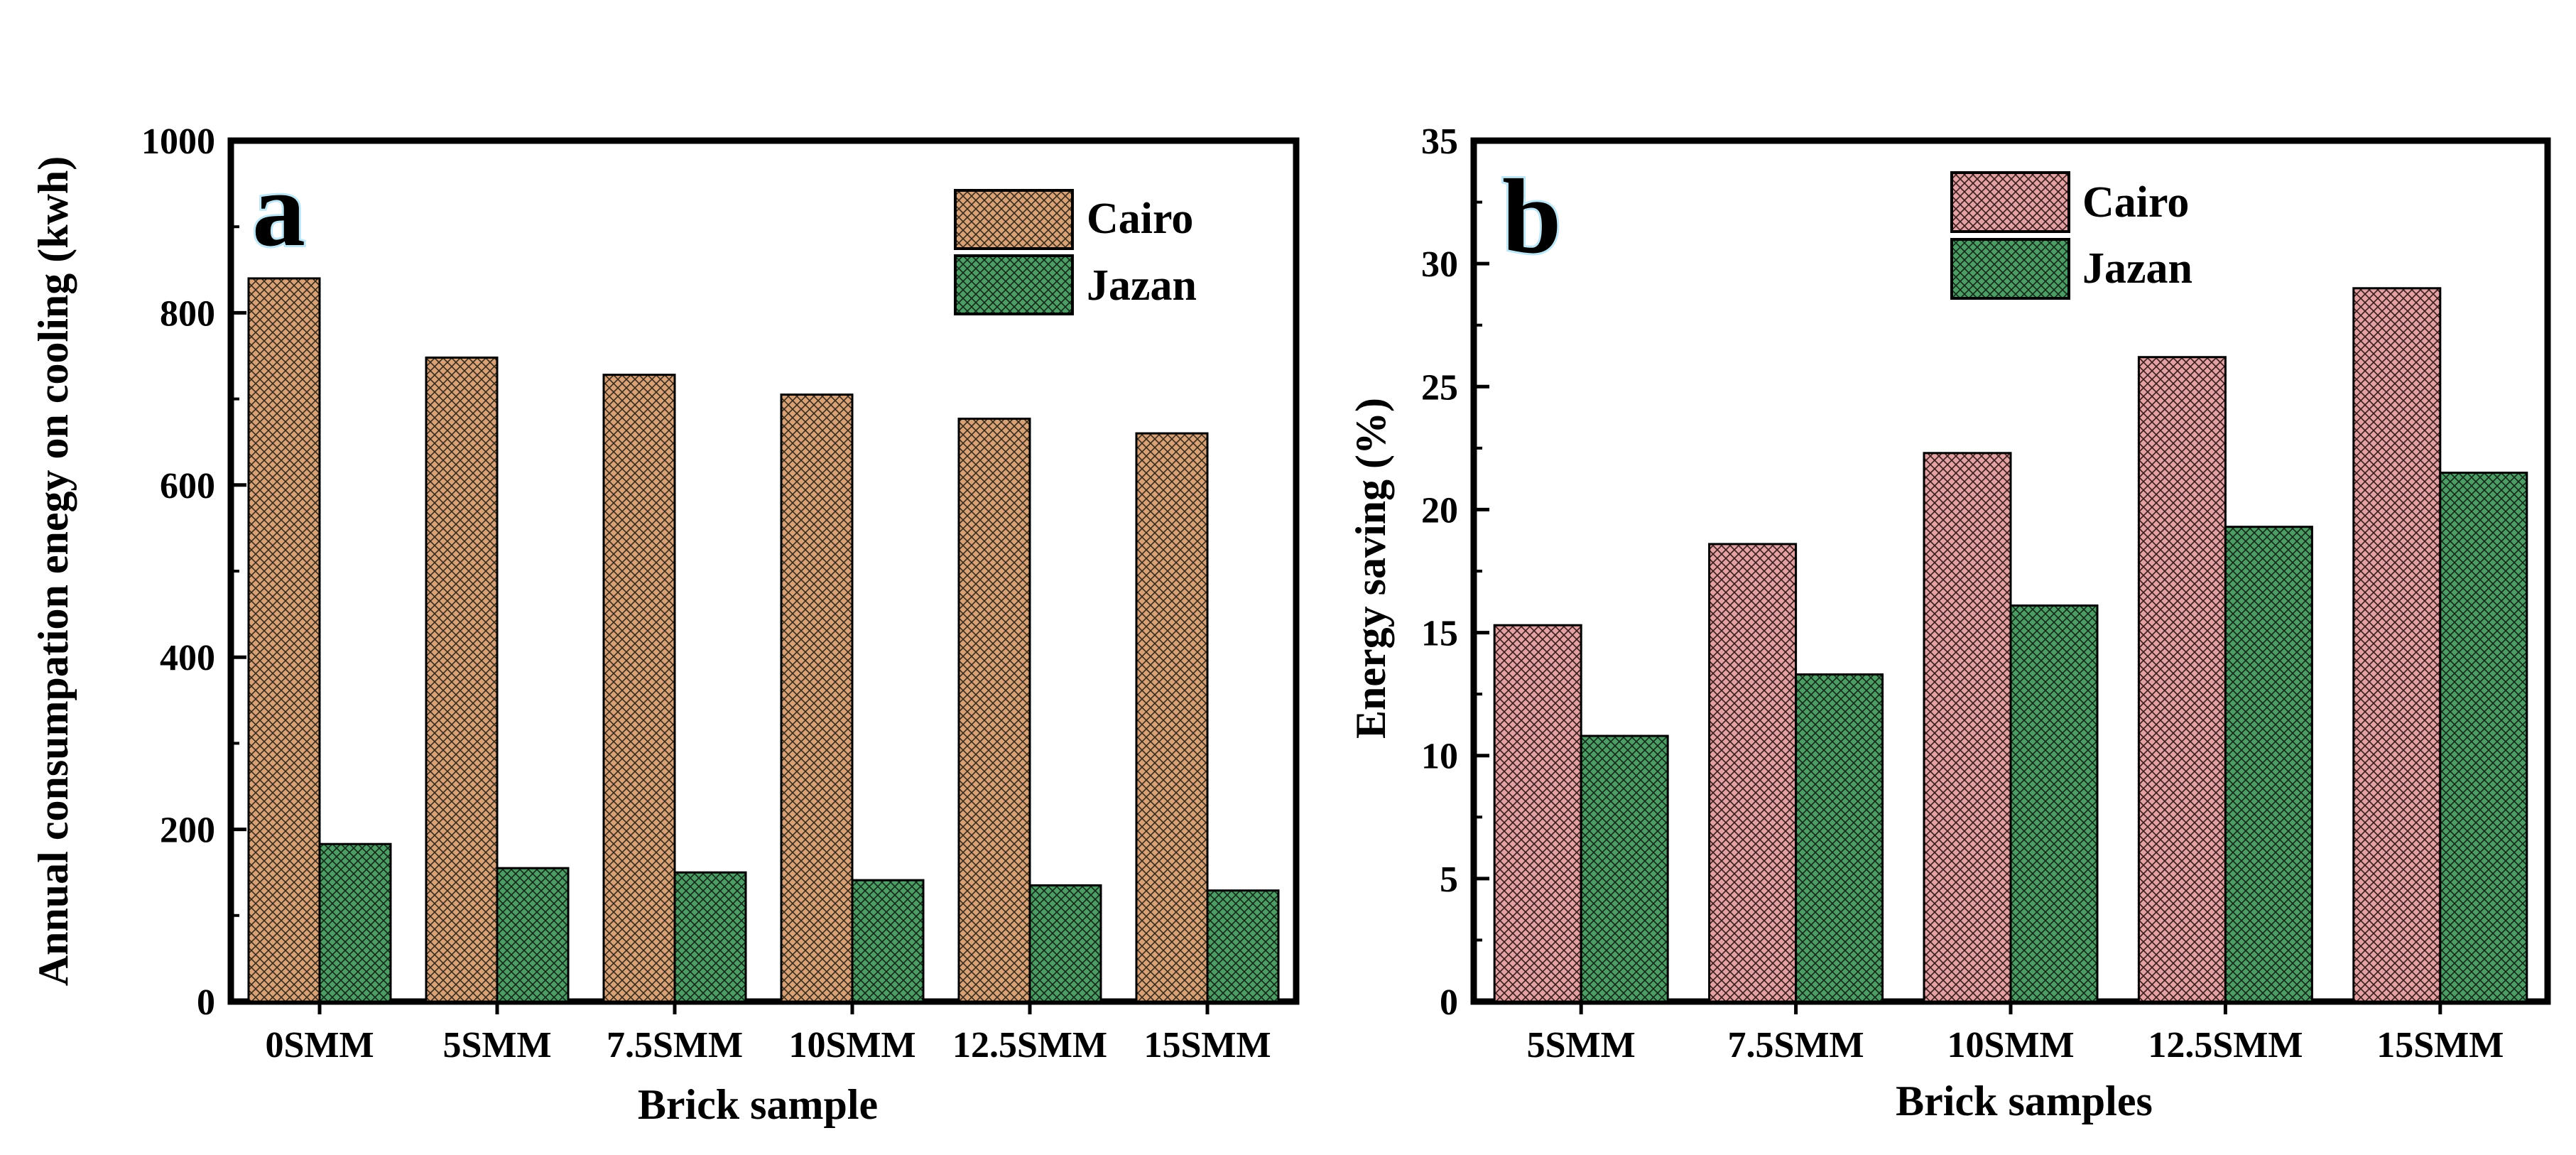 The width and height of the screenshot is (2576, 1155). What do you see at coordinates (1440, 264) in the screenshot?
I see `y-tick-label: 30` at bounding box center [1440, 264].